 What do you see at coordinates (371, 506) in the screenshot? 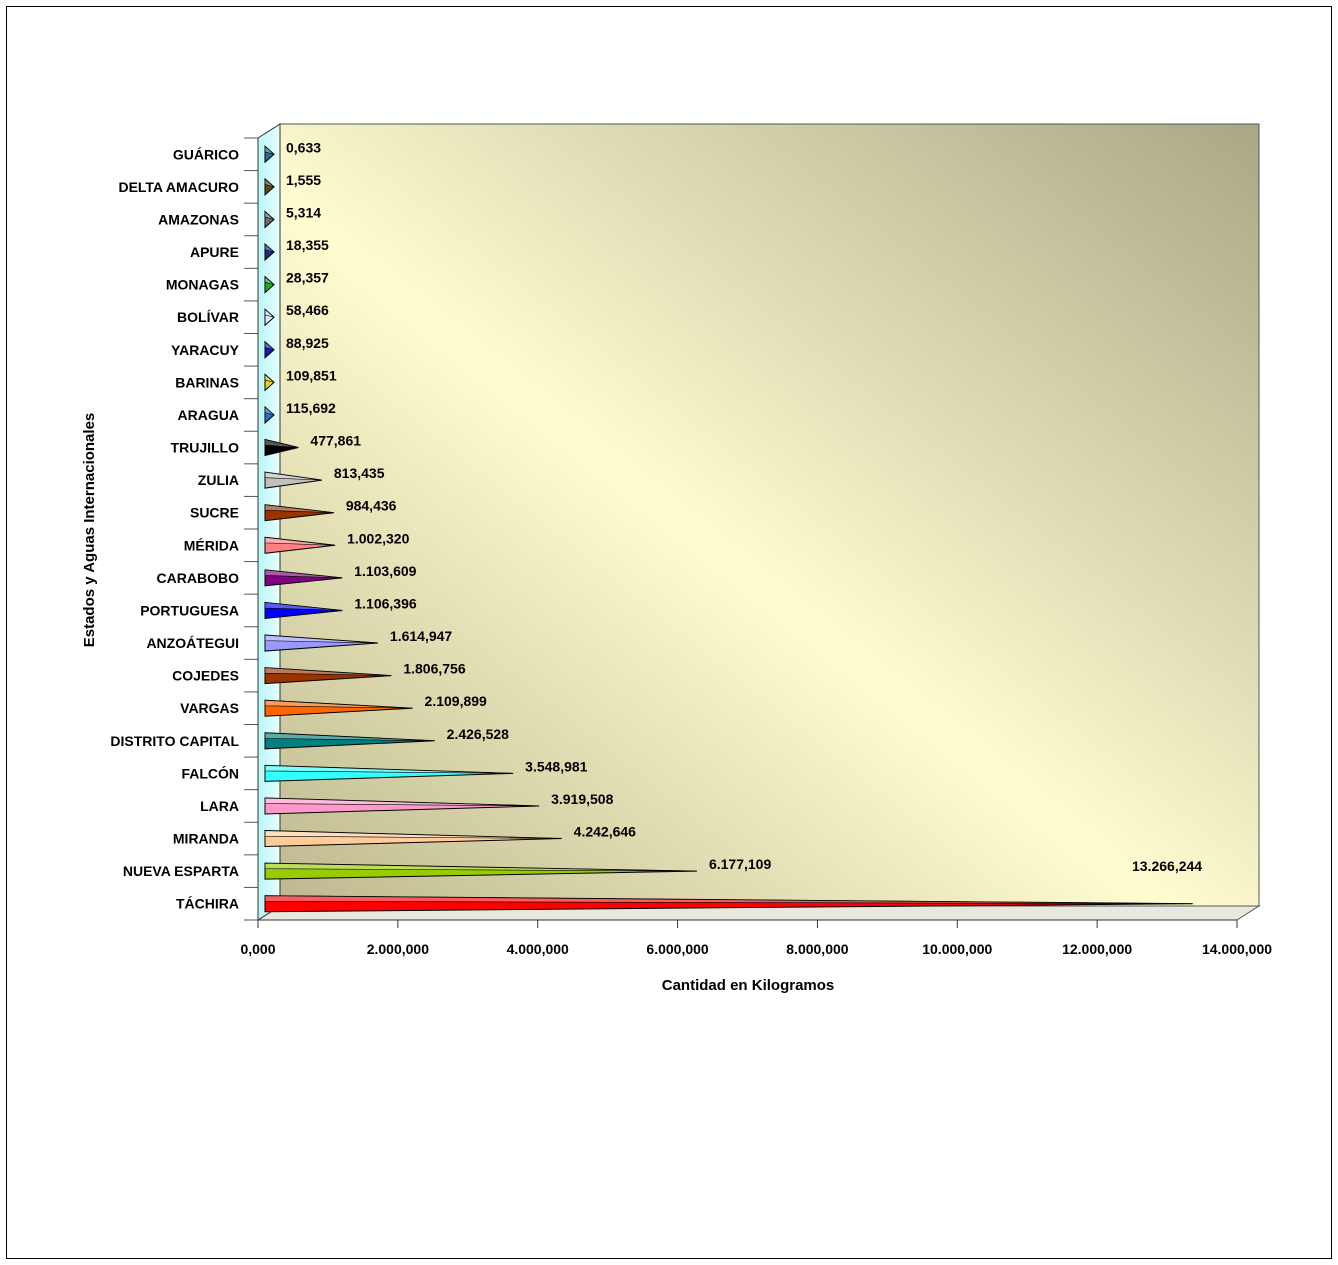
I see `value-label: 984,436` at bounding box center [371, 506].